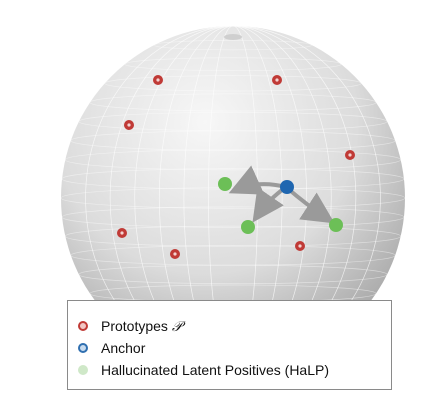 This screenshot has width=444, height=406. Describe the element at coordinates (280, 205) in the screenshot. I see `halp-points` at that location.